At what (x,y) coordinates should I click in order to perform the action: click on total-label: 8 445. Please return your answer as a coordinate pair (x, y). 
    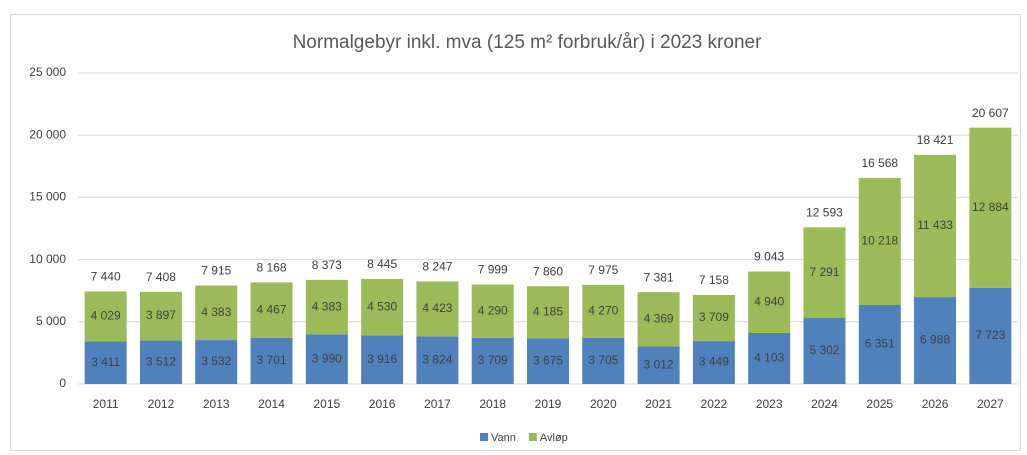
    Looking at the image, I should click on (382, 264).